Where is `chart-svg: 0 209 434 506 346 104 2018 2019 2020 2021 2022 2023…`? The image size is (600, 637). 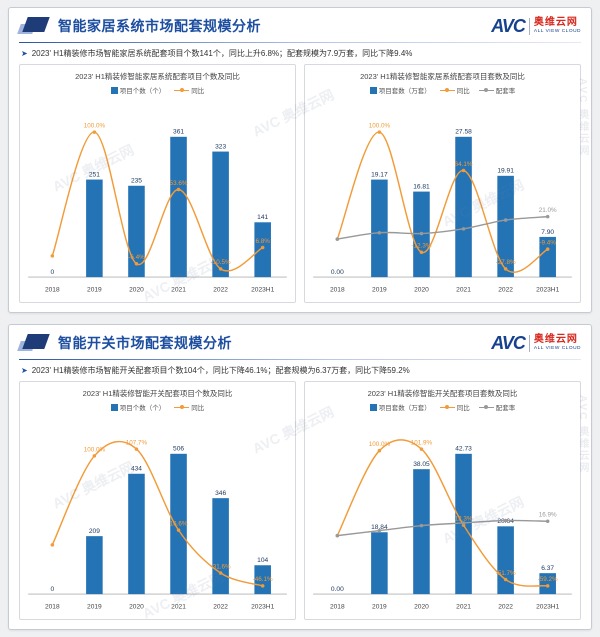
chart-svg: 0 209 434 506 346 104 2018 2019 2020 2021 2022 2023… is located at coordinates (157, 525).